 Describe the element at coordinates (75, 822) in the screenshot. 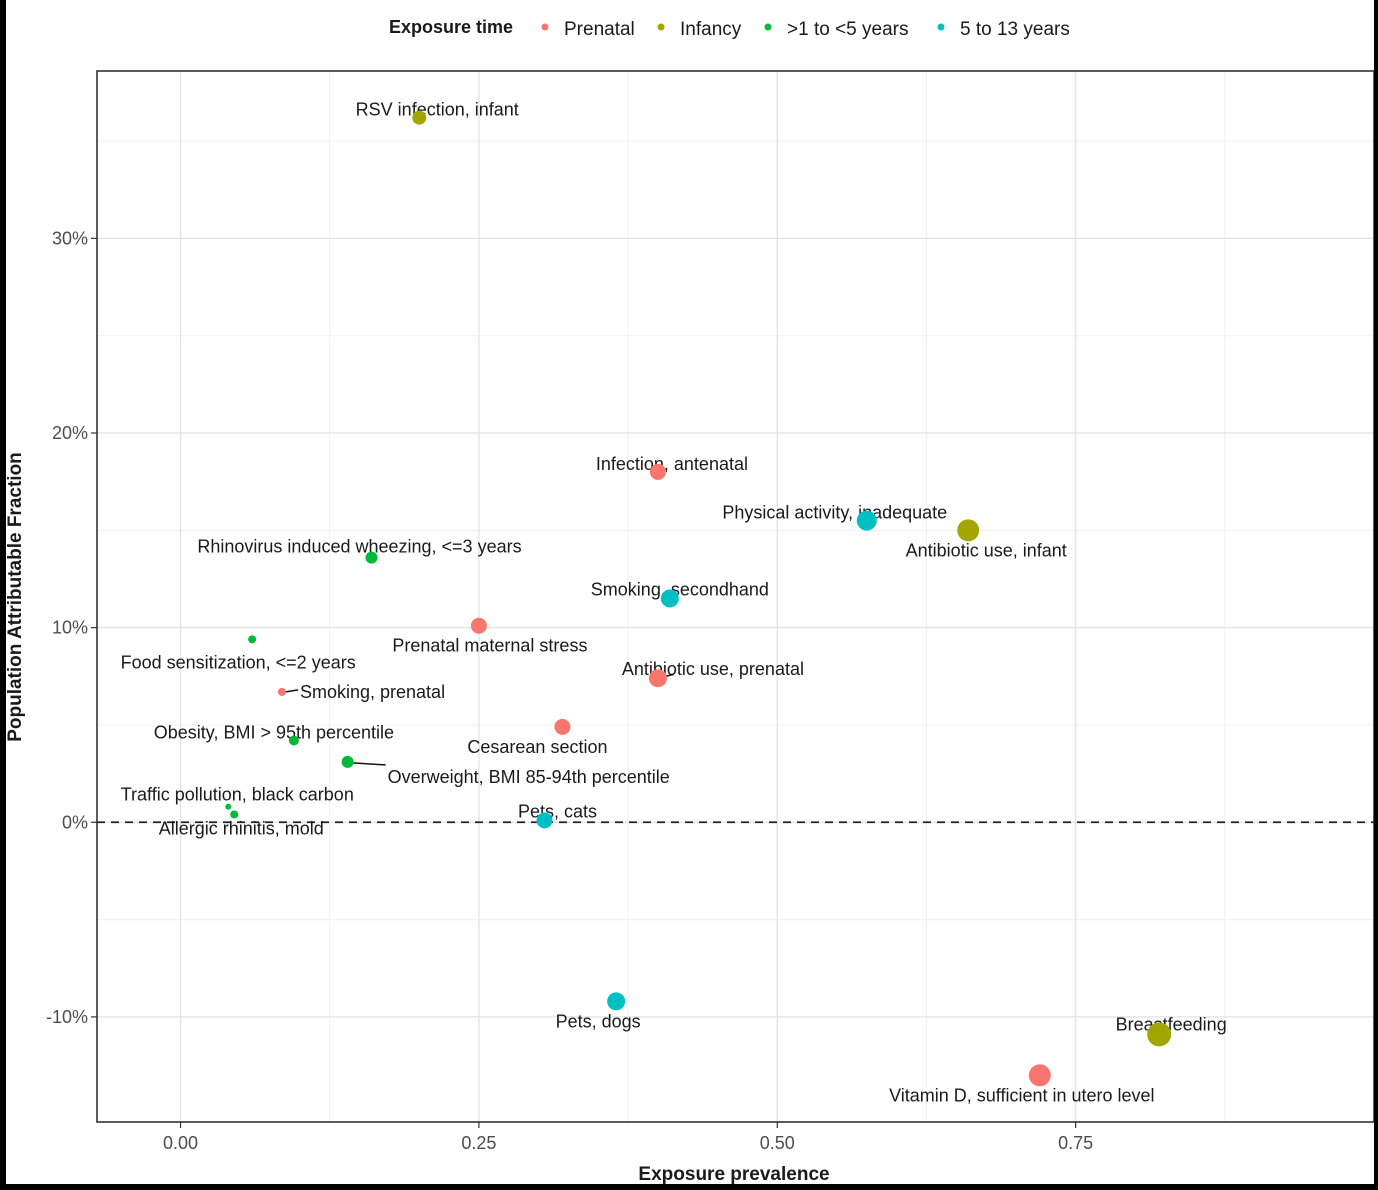

I see `y-tick-label: 0%` at that location.